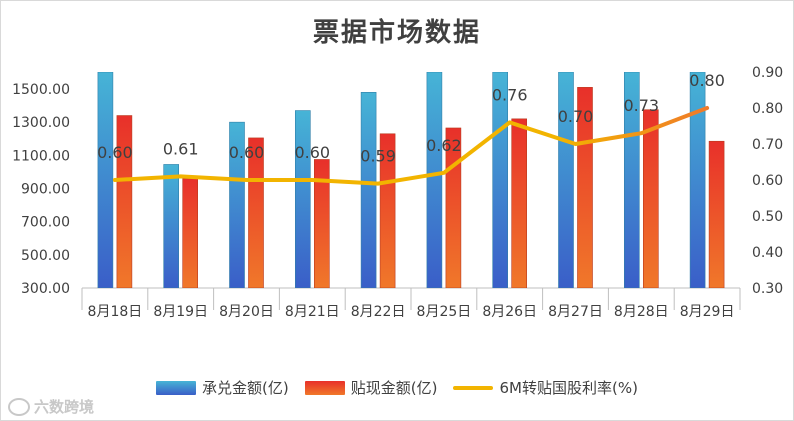 The image size is (794, 421). What do you see at coordinates (767, 289) in the screenshot?
I see `y-right-tick-label: 0.30` at bounding box center [767, 289].